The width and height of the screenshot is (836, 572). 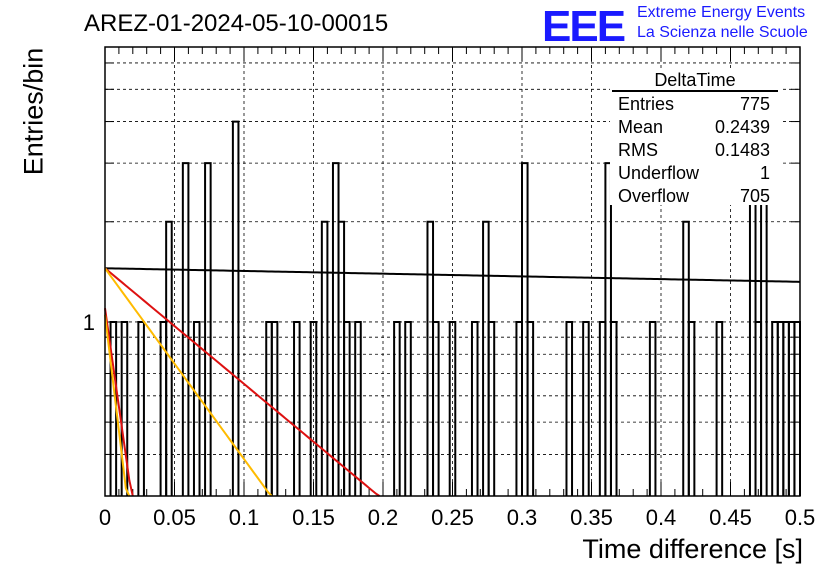 What do you see at coordinates (244, 517) in the screenshot?
I see `x-tick-label: 0.1` at bounding box center [244, 517].